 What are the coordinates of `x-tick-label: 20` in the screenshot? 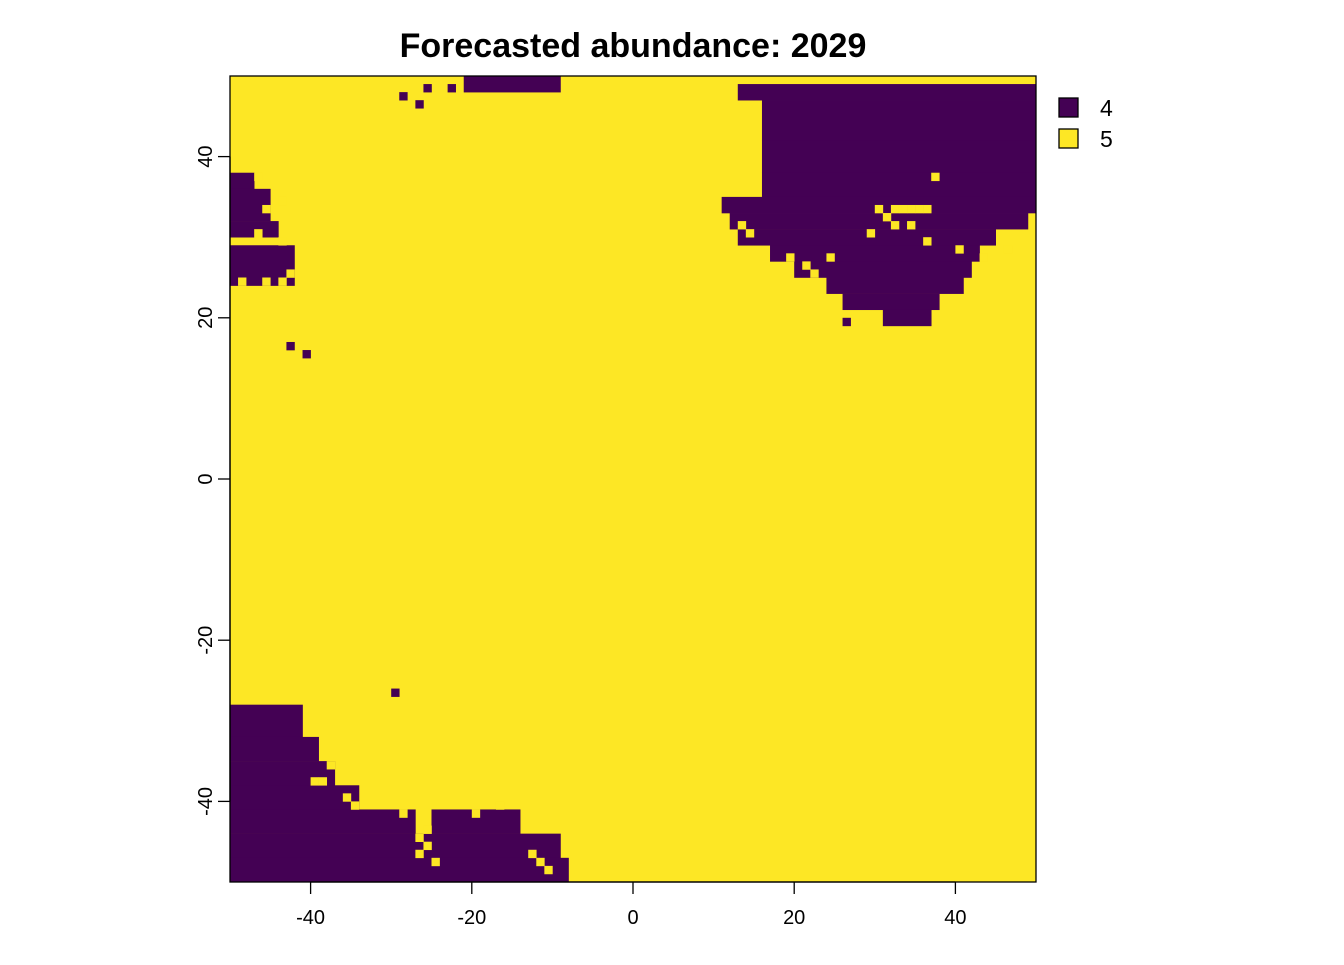 It's located at (794, 918).